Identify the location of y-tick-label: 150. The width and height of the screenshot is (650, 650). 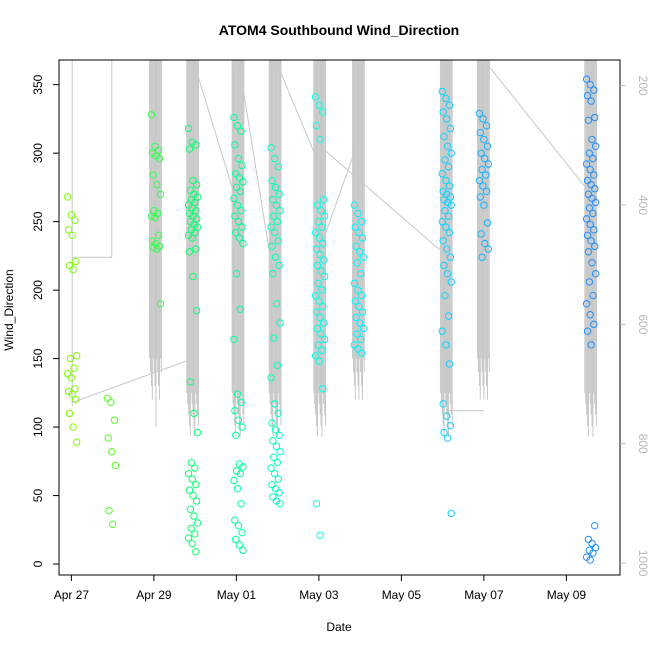
(38, 358).